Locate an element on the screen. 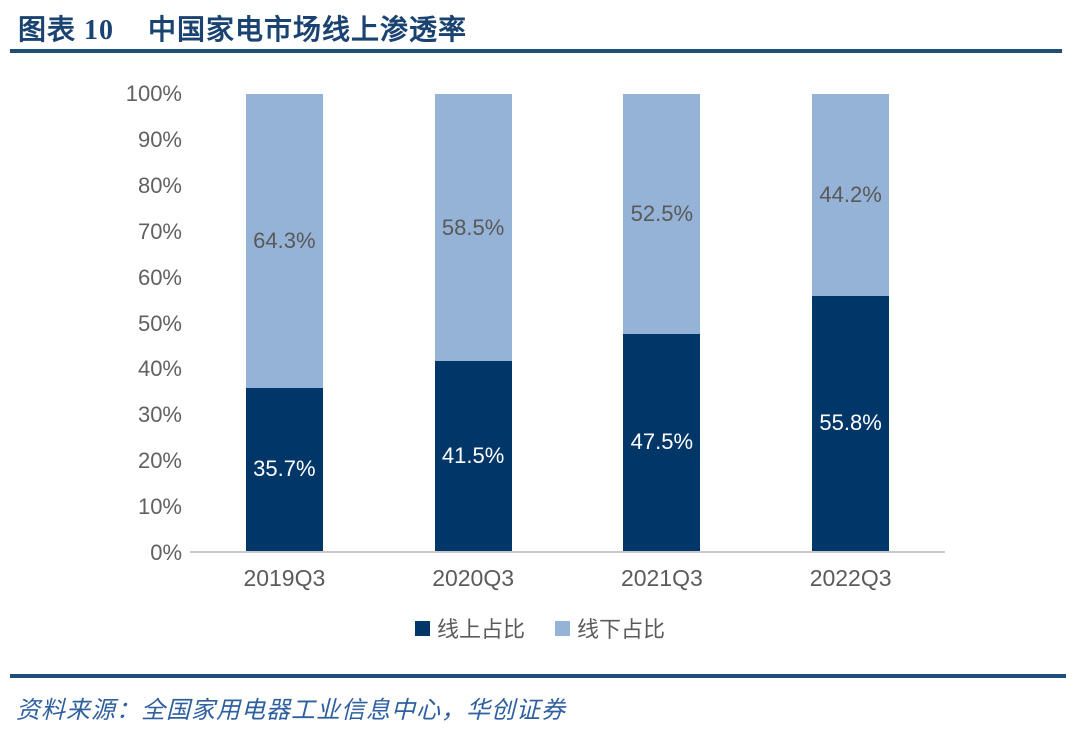  y-tick-label: 20% is located at coordinates (159, 461).